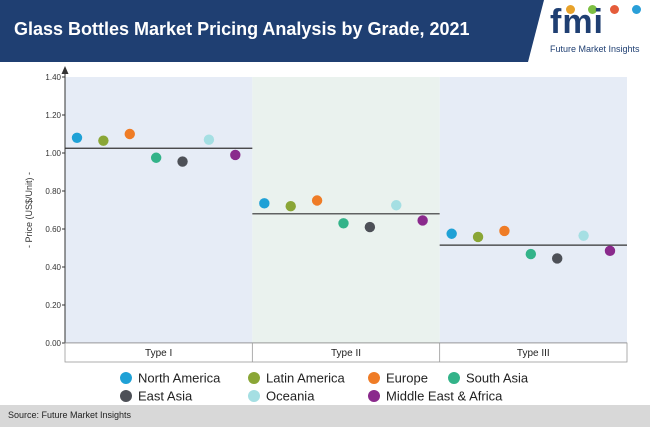  What do you see at coordinates (53, 191) in the screenshot?
I see `y-tick-label: 0.80` at bounding box center [53, 191].